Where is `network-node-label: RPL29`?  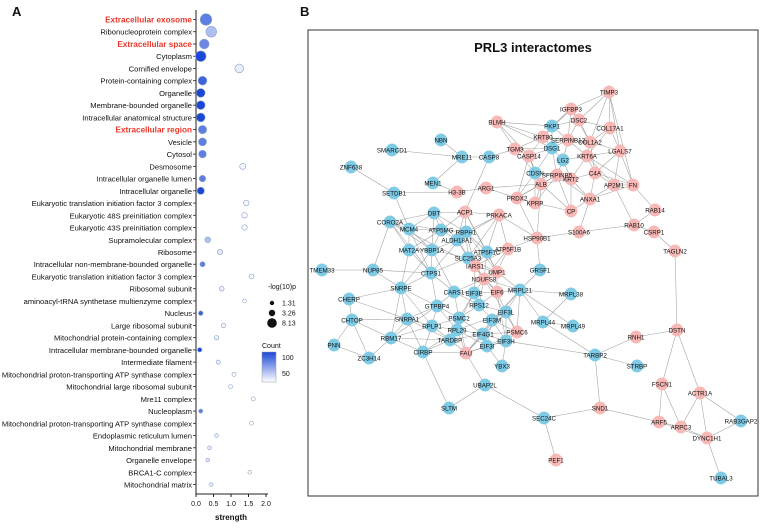
network-node-label: RPL29 is located at coordinates (457, 330).